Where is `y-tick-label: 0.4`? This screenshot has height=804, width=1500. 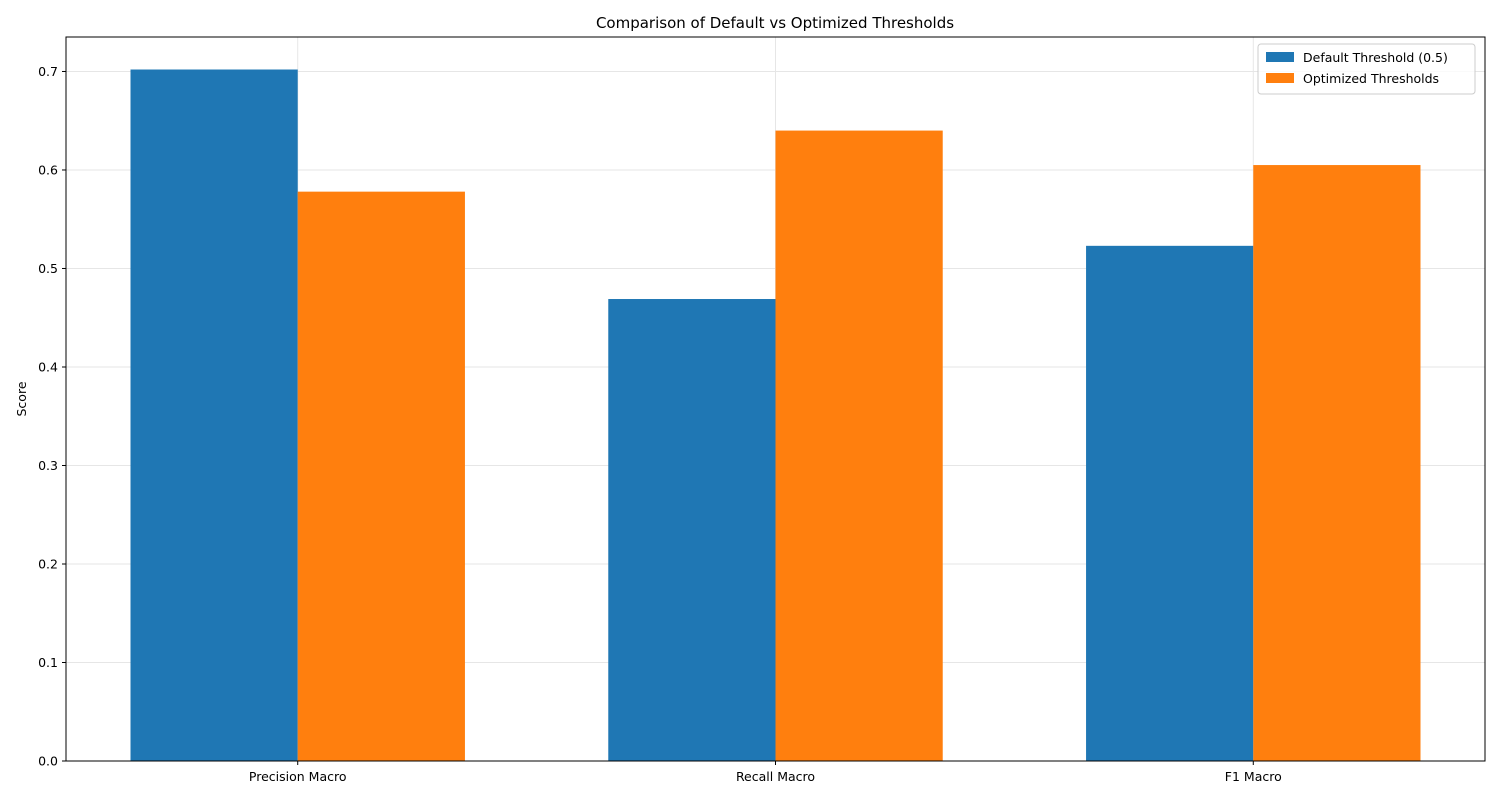
y-tick-label: 0.4 is located at coordinates (48, 366).